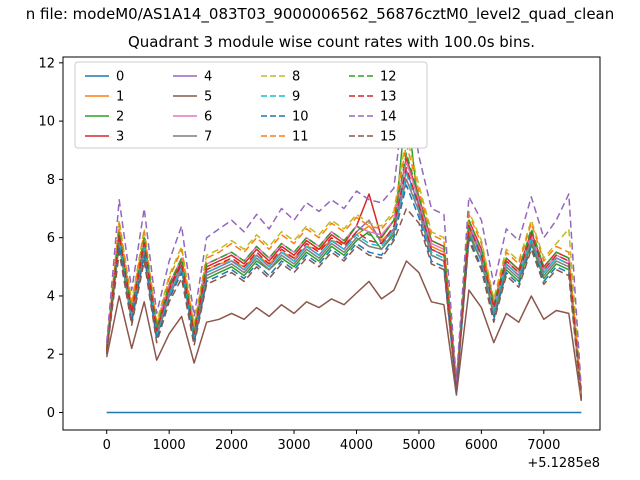 Image resolution: width=640 pixels, height=480 pixels. Describe the element at coordinates (51, 413) in the screenshot. I see `y-tick-label: 0` at that location.